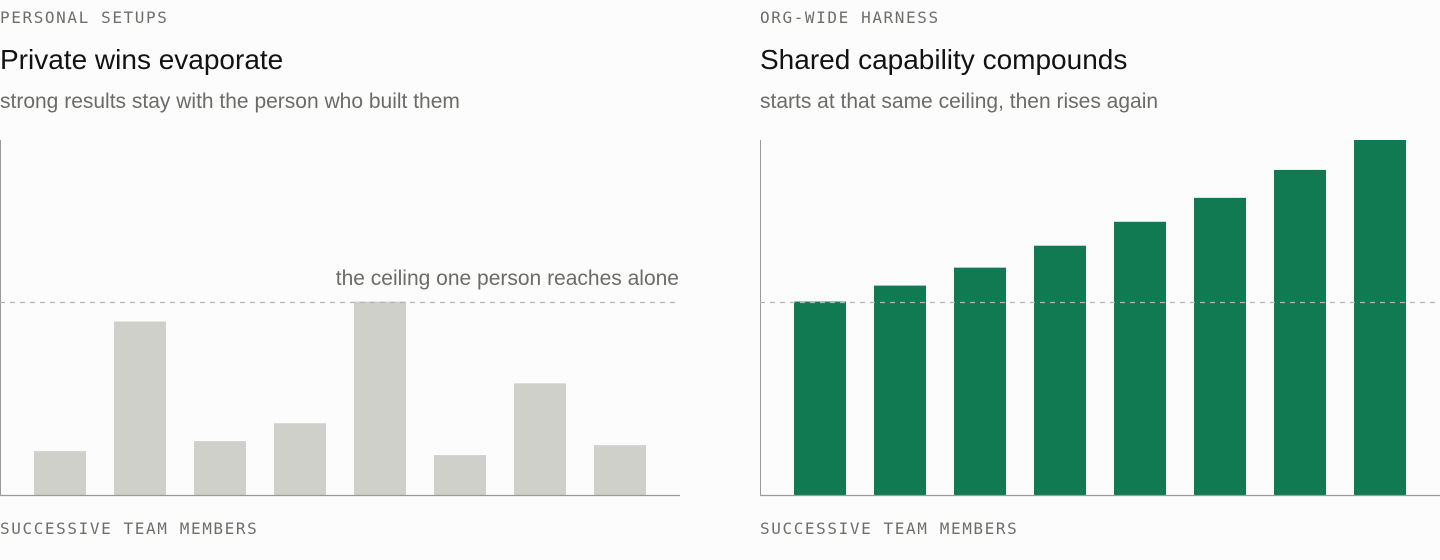  I want to click on chart-title: Shared capability compounds, so click(944, 59).